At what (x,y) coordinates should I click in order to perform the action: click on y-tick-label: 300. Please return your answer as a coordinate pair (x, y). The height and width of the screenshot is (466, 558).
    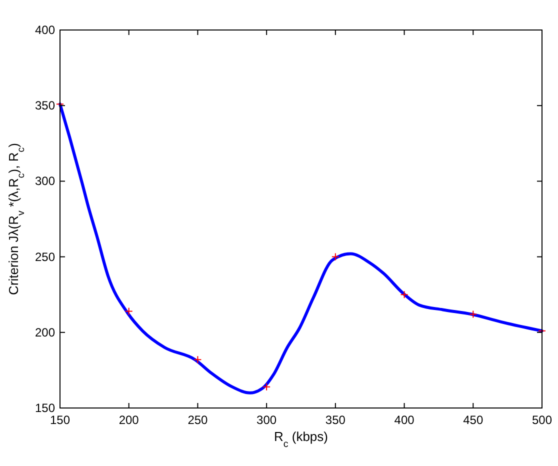
    Looking at the image, I should click on (45, 181).